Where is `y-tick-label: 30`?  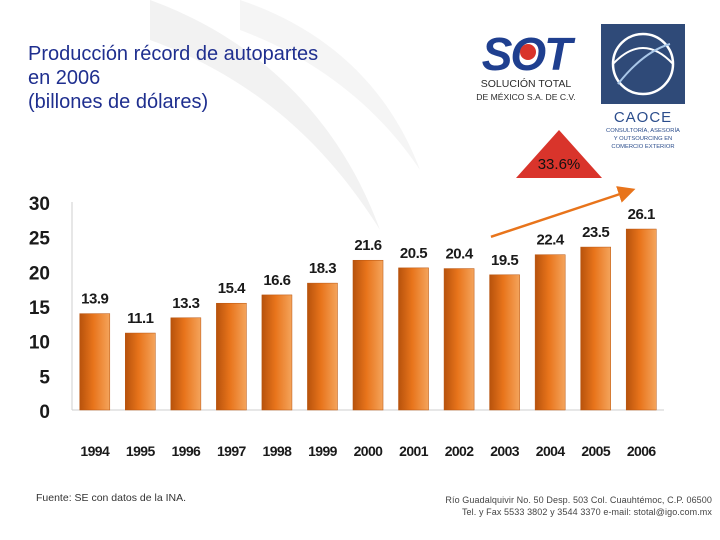
y-tick-label: 30 is located at coordinates (39, 204).